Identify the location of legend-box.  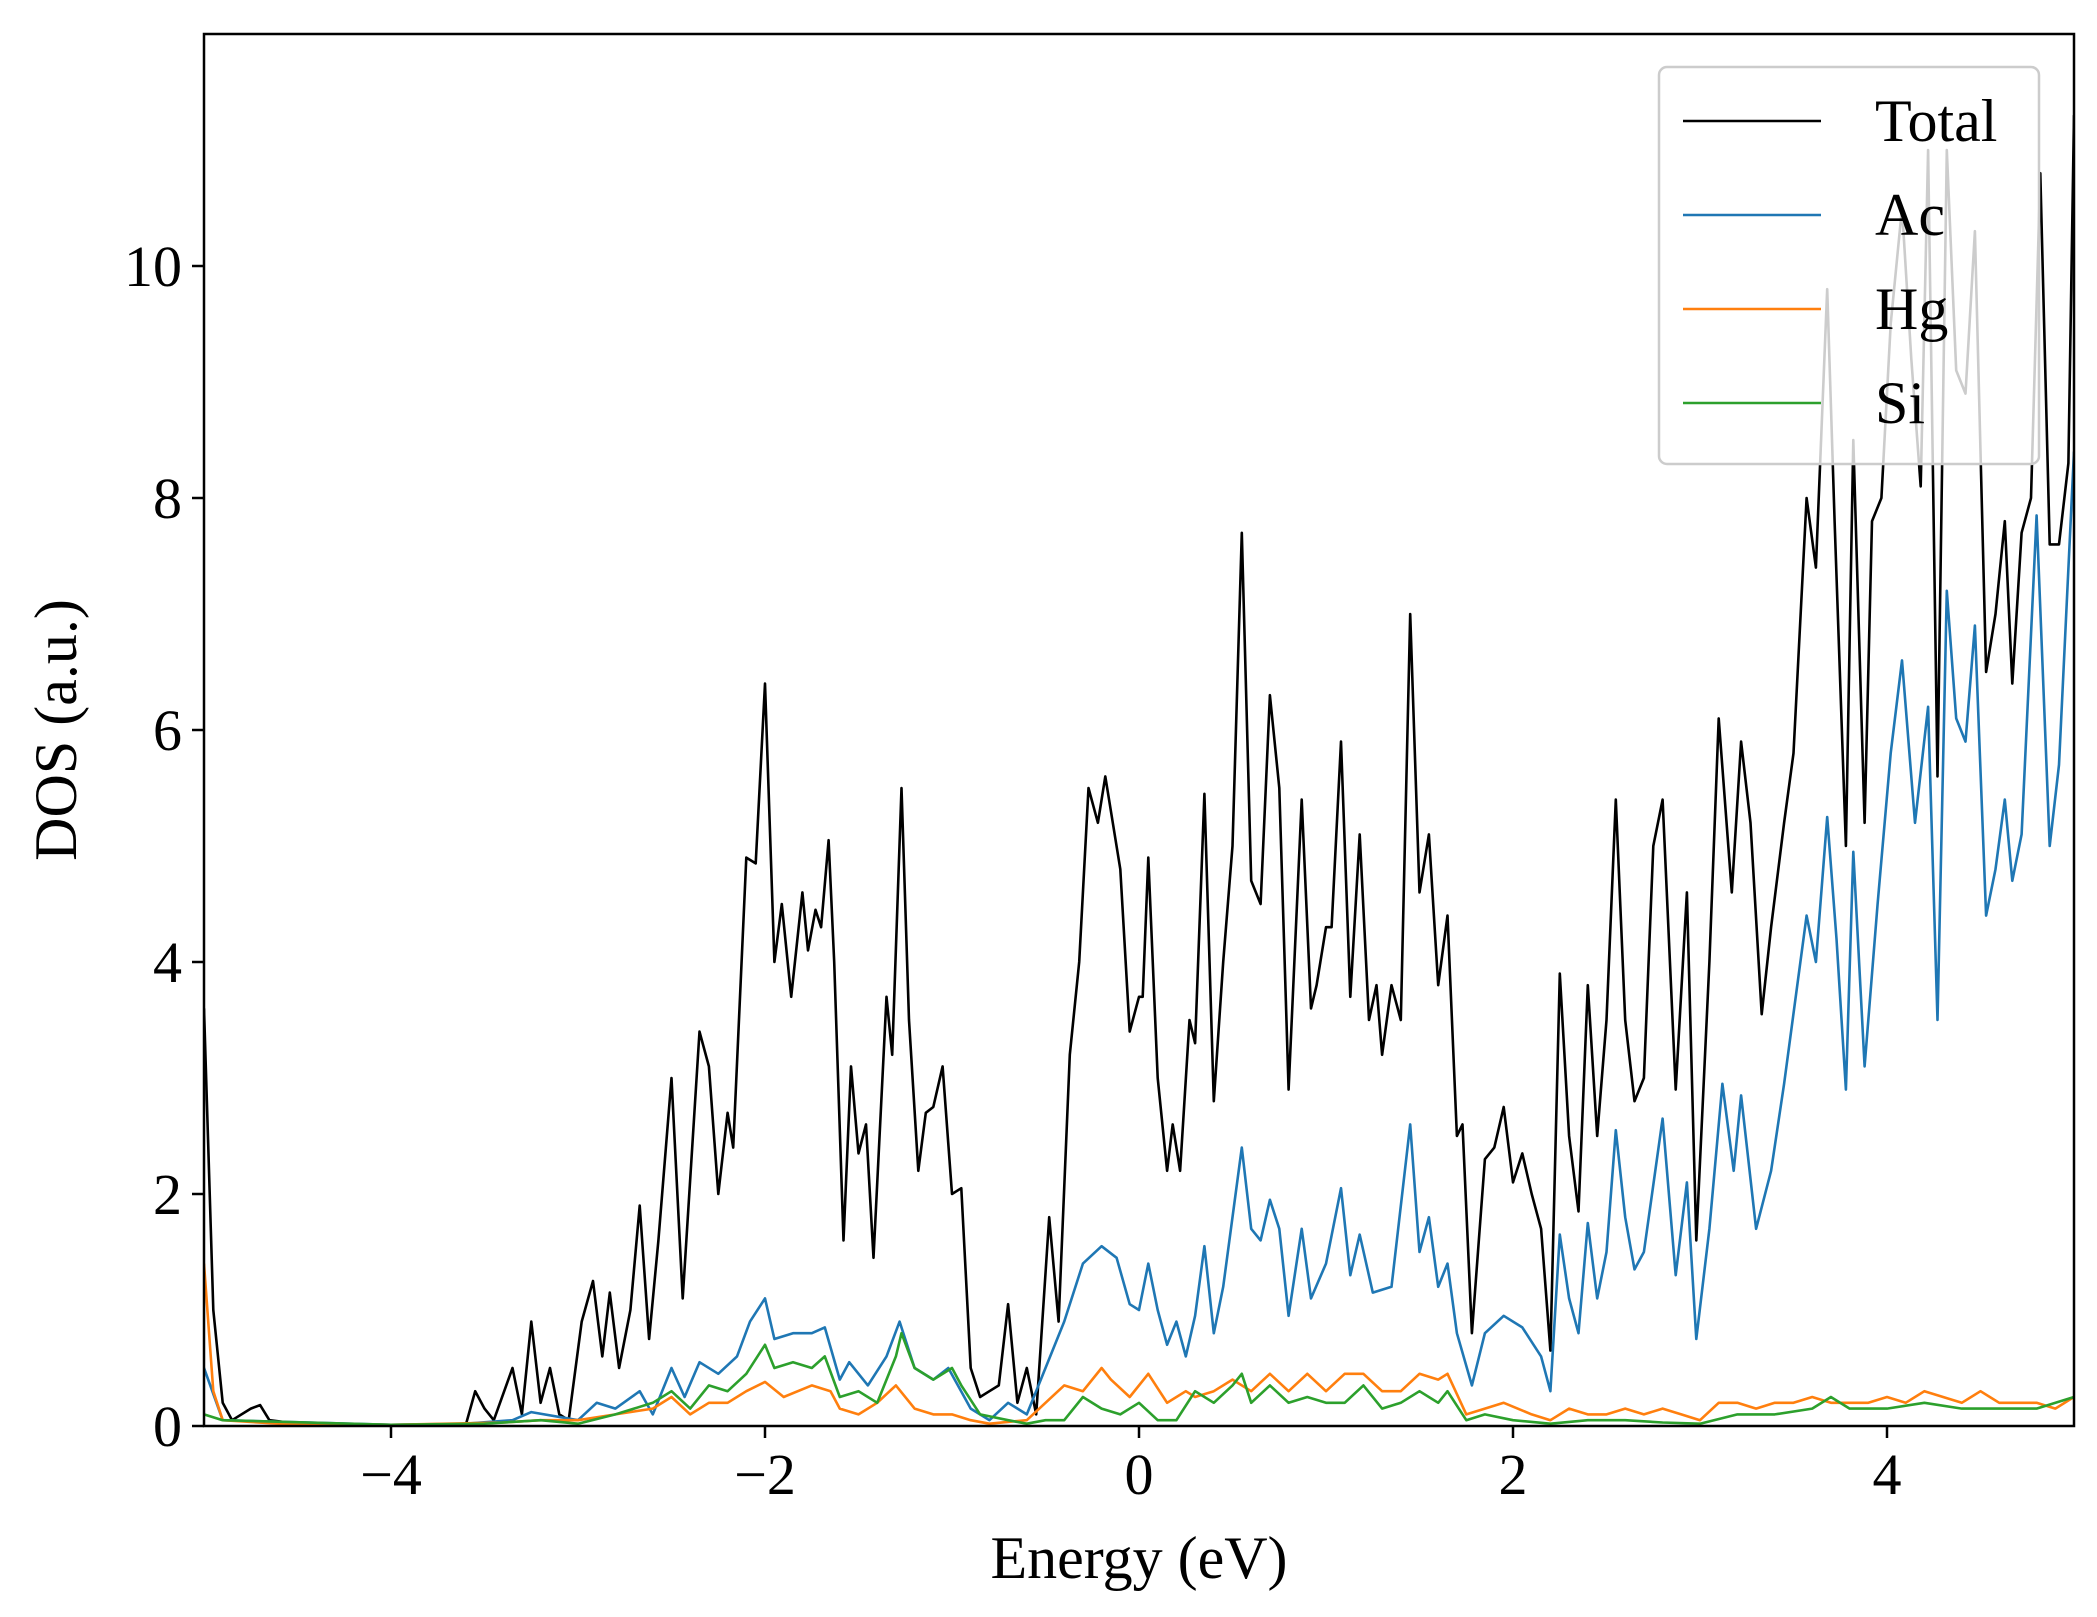
(1849, 265).